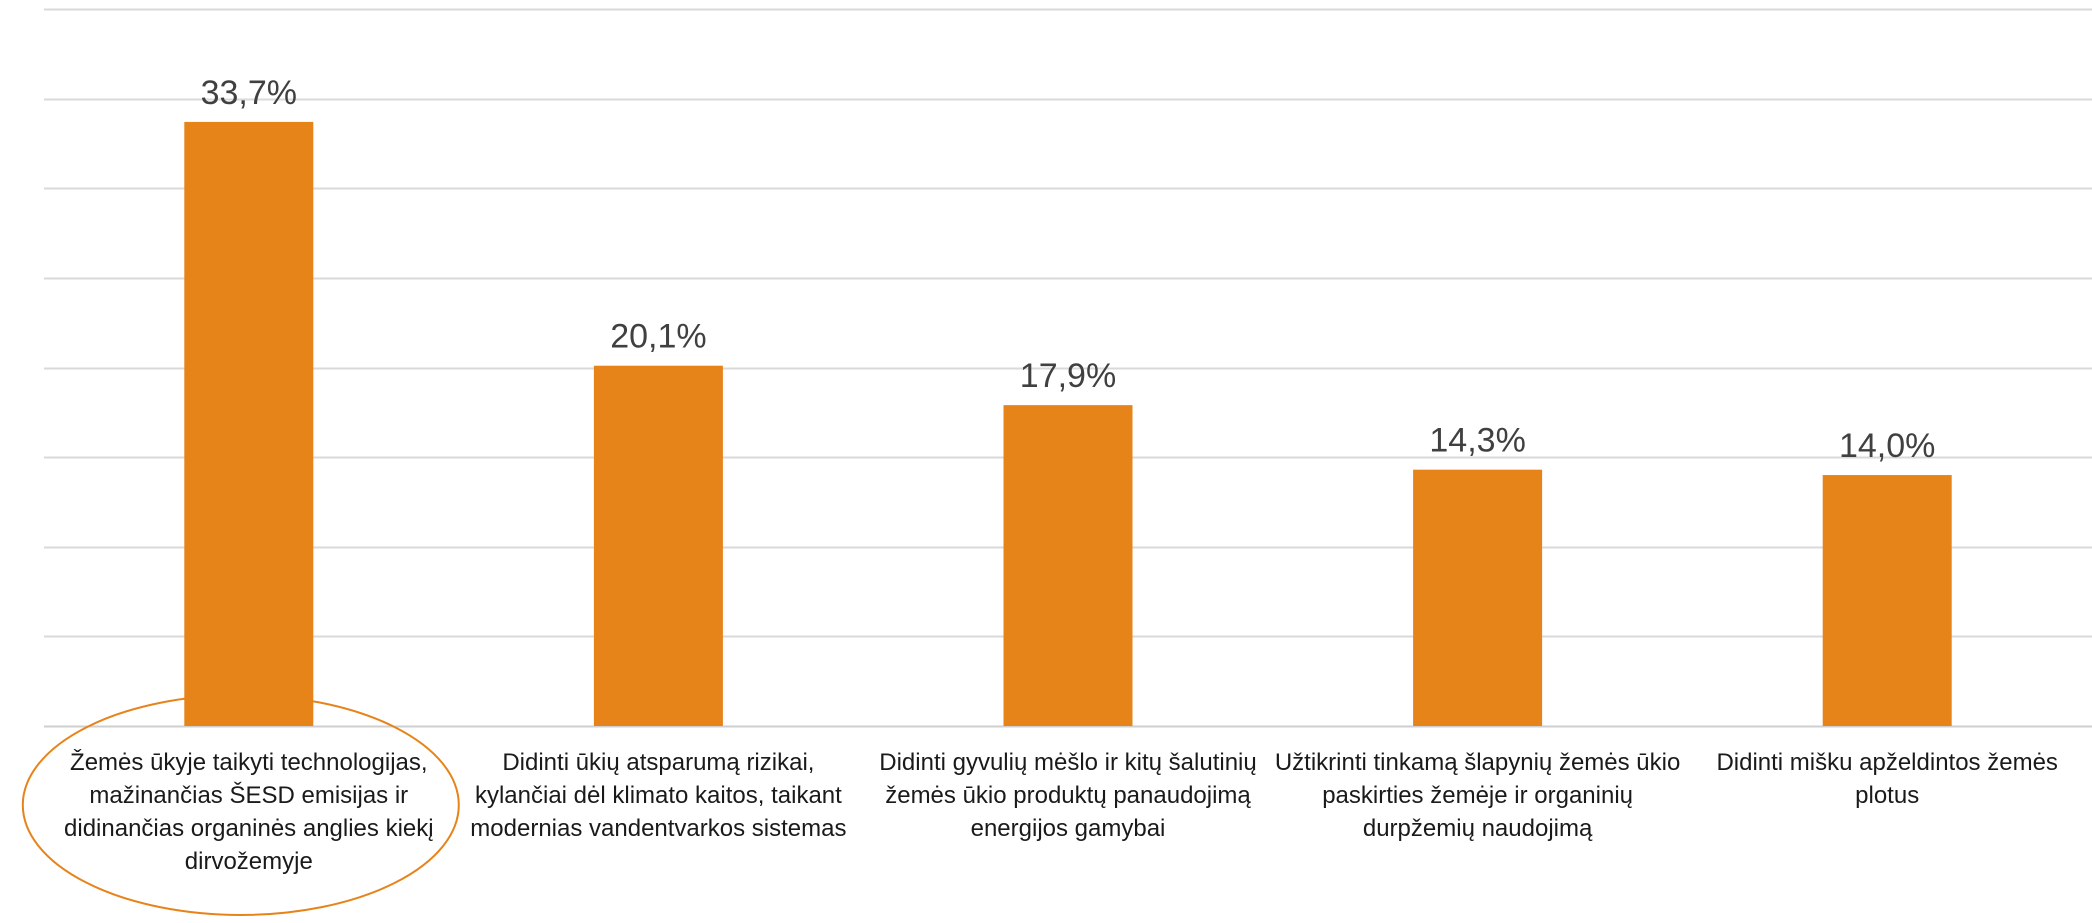 This screenshot has width=2092, height=923. Describe the element at coordinates (1887, 779) in the screenshot. I see `category-label-5: Didinti mišku apželdintos žemės plotus` at that location.